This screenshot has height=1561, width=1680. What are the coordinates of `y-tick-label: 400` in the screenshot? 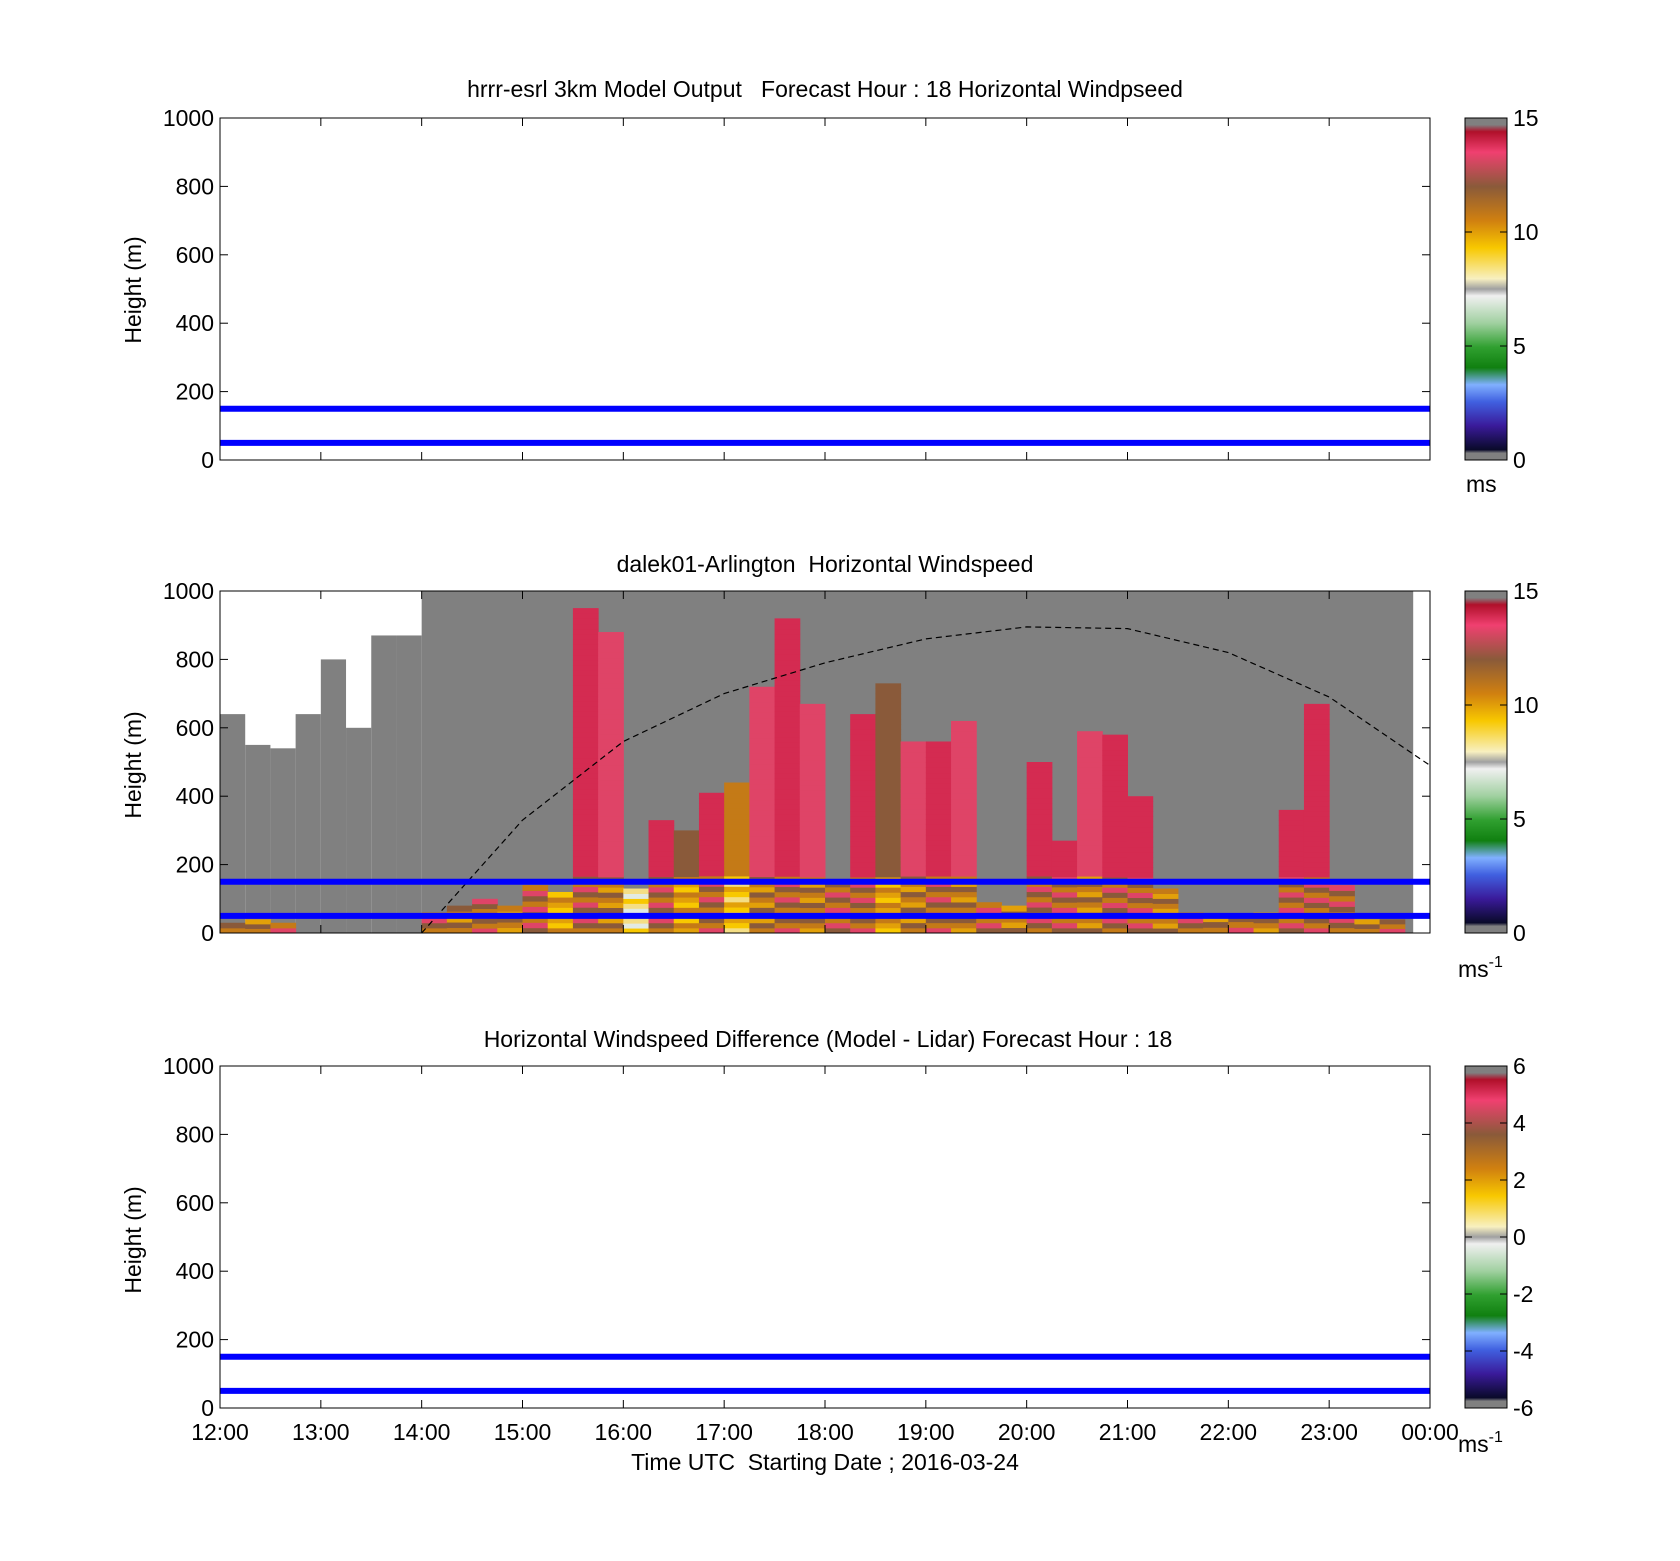 It's located at (195, 796).